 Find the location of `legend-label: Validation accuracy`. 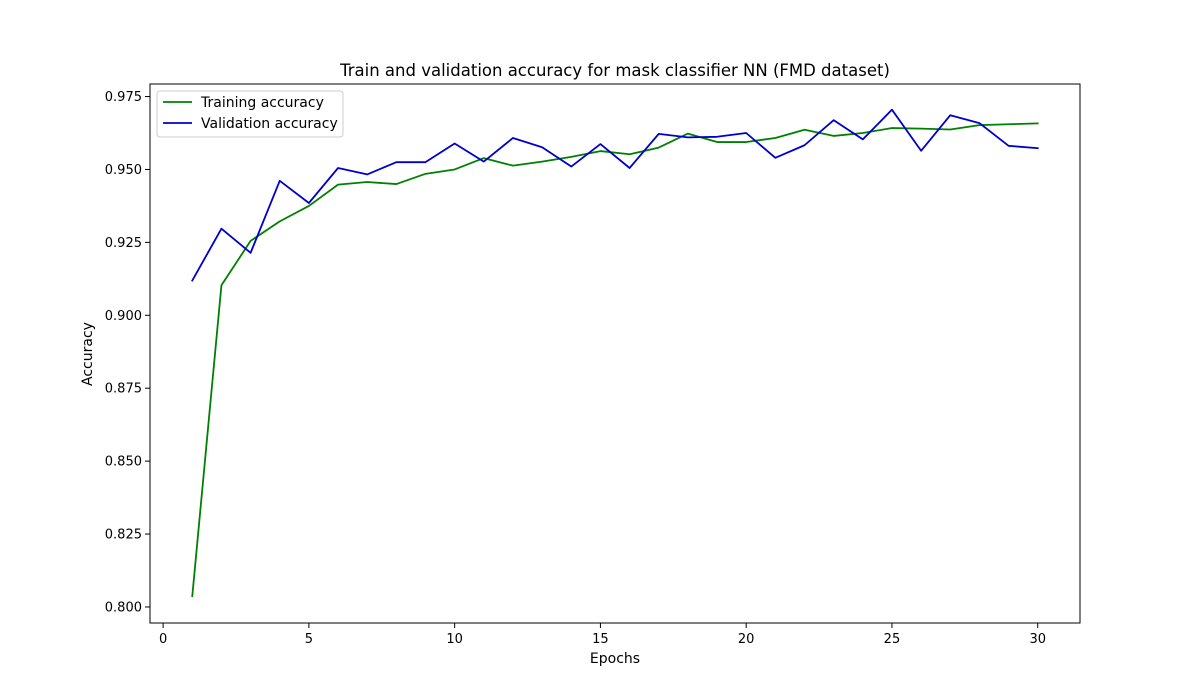

legend-label: Validation accuracy is located at coordinates (269, 124).